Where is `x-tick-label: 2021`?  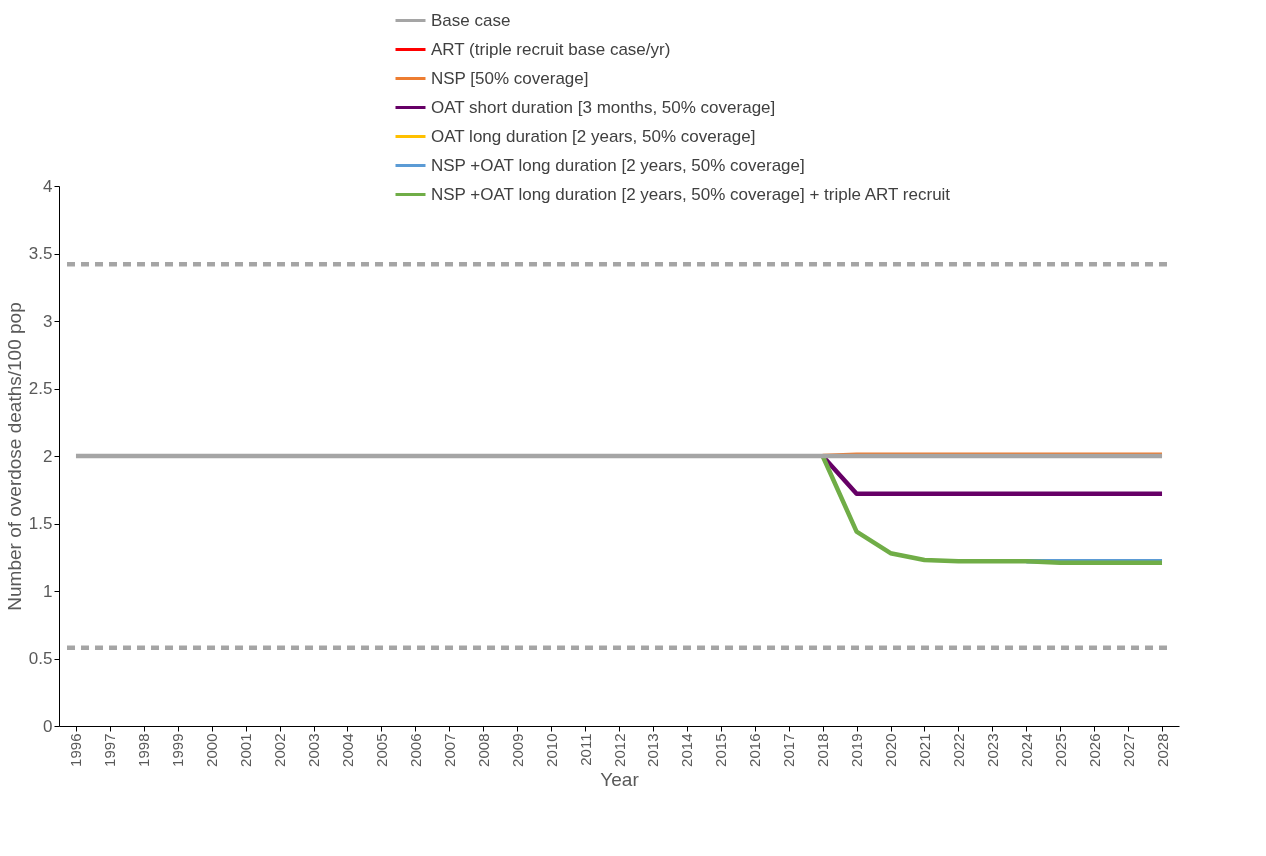 x-tick-label: 2021 is located at coordinates (924, 750).